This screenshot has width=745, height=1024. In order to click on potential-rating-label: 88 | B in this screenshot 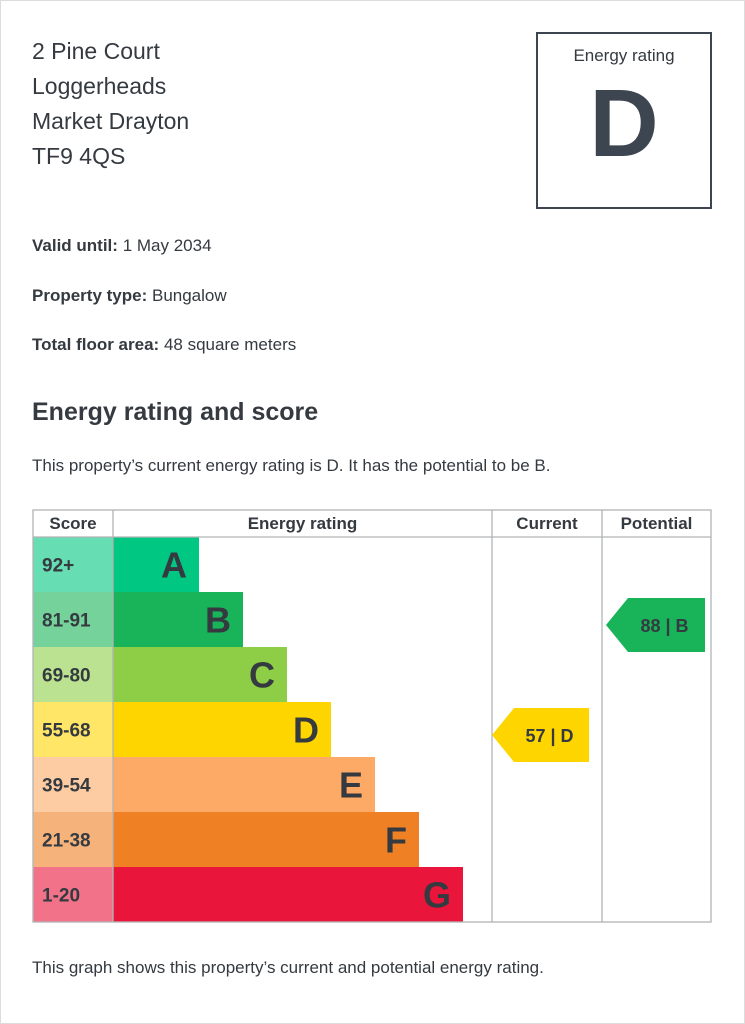, I will do `click(664, 626)`.